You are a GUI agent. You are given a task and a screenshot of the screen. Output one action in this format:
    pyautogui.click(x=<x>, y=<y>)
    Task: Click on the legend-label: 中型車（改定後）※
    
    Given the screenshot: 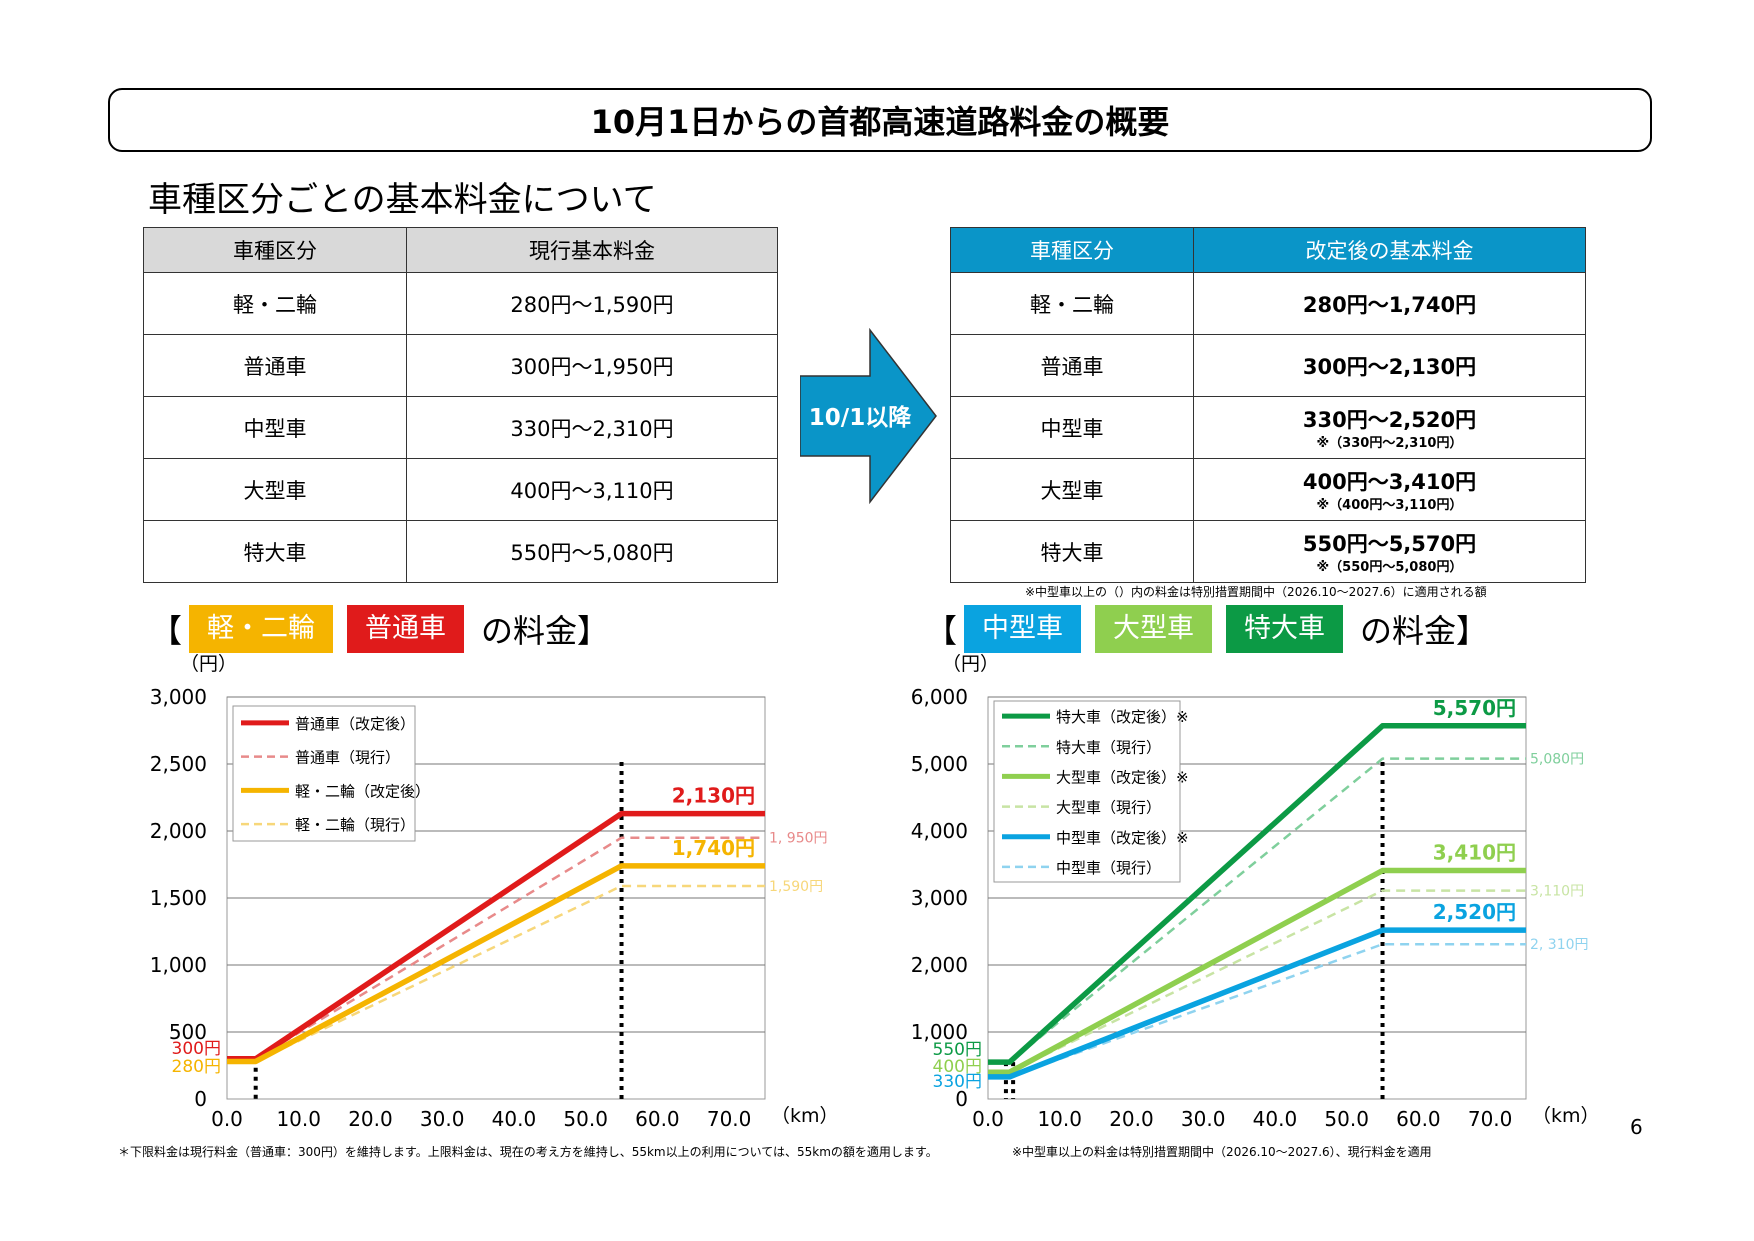 What is the action you would take?
    pyautogui.click(x=1122, y=838)
    